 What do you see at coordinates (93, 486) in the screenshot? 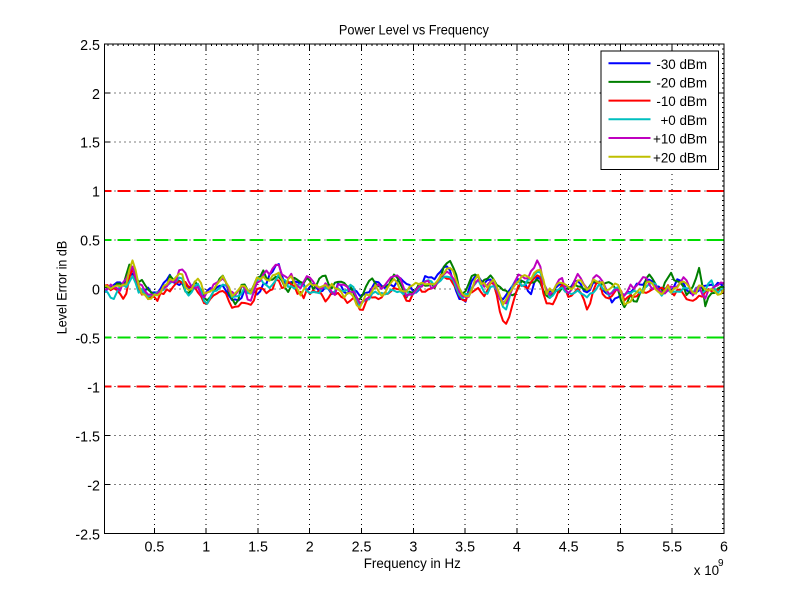
I see `svg-text: -2` at bounding box center [93, 486].